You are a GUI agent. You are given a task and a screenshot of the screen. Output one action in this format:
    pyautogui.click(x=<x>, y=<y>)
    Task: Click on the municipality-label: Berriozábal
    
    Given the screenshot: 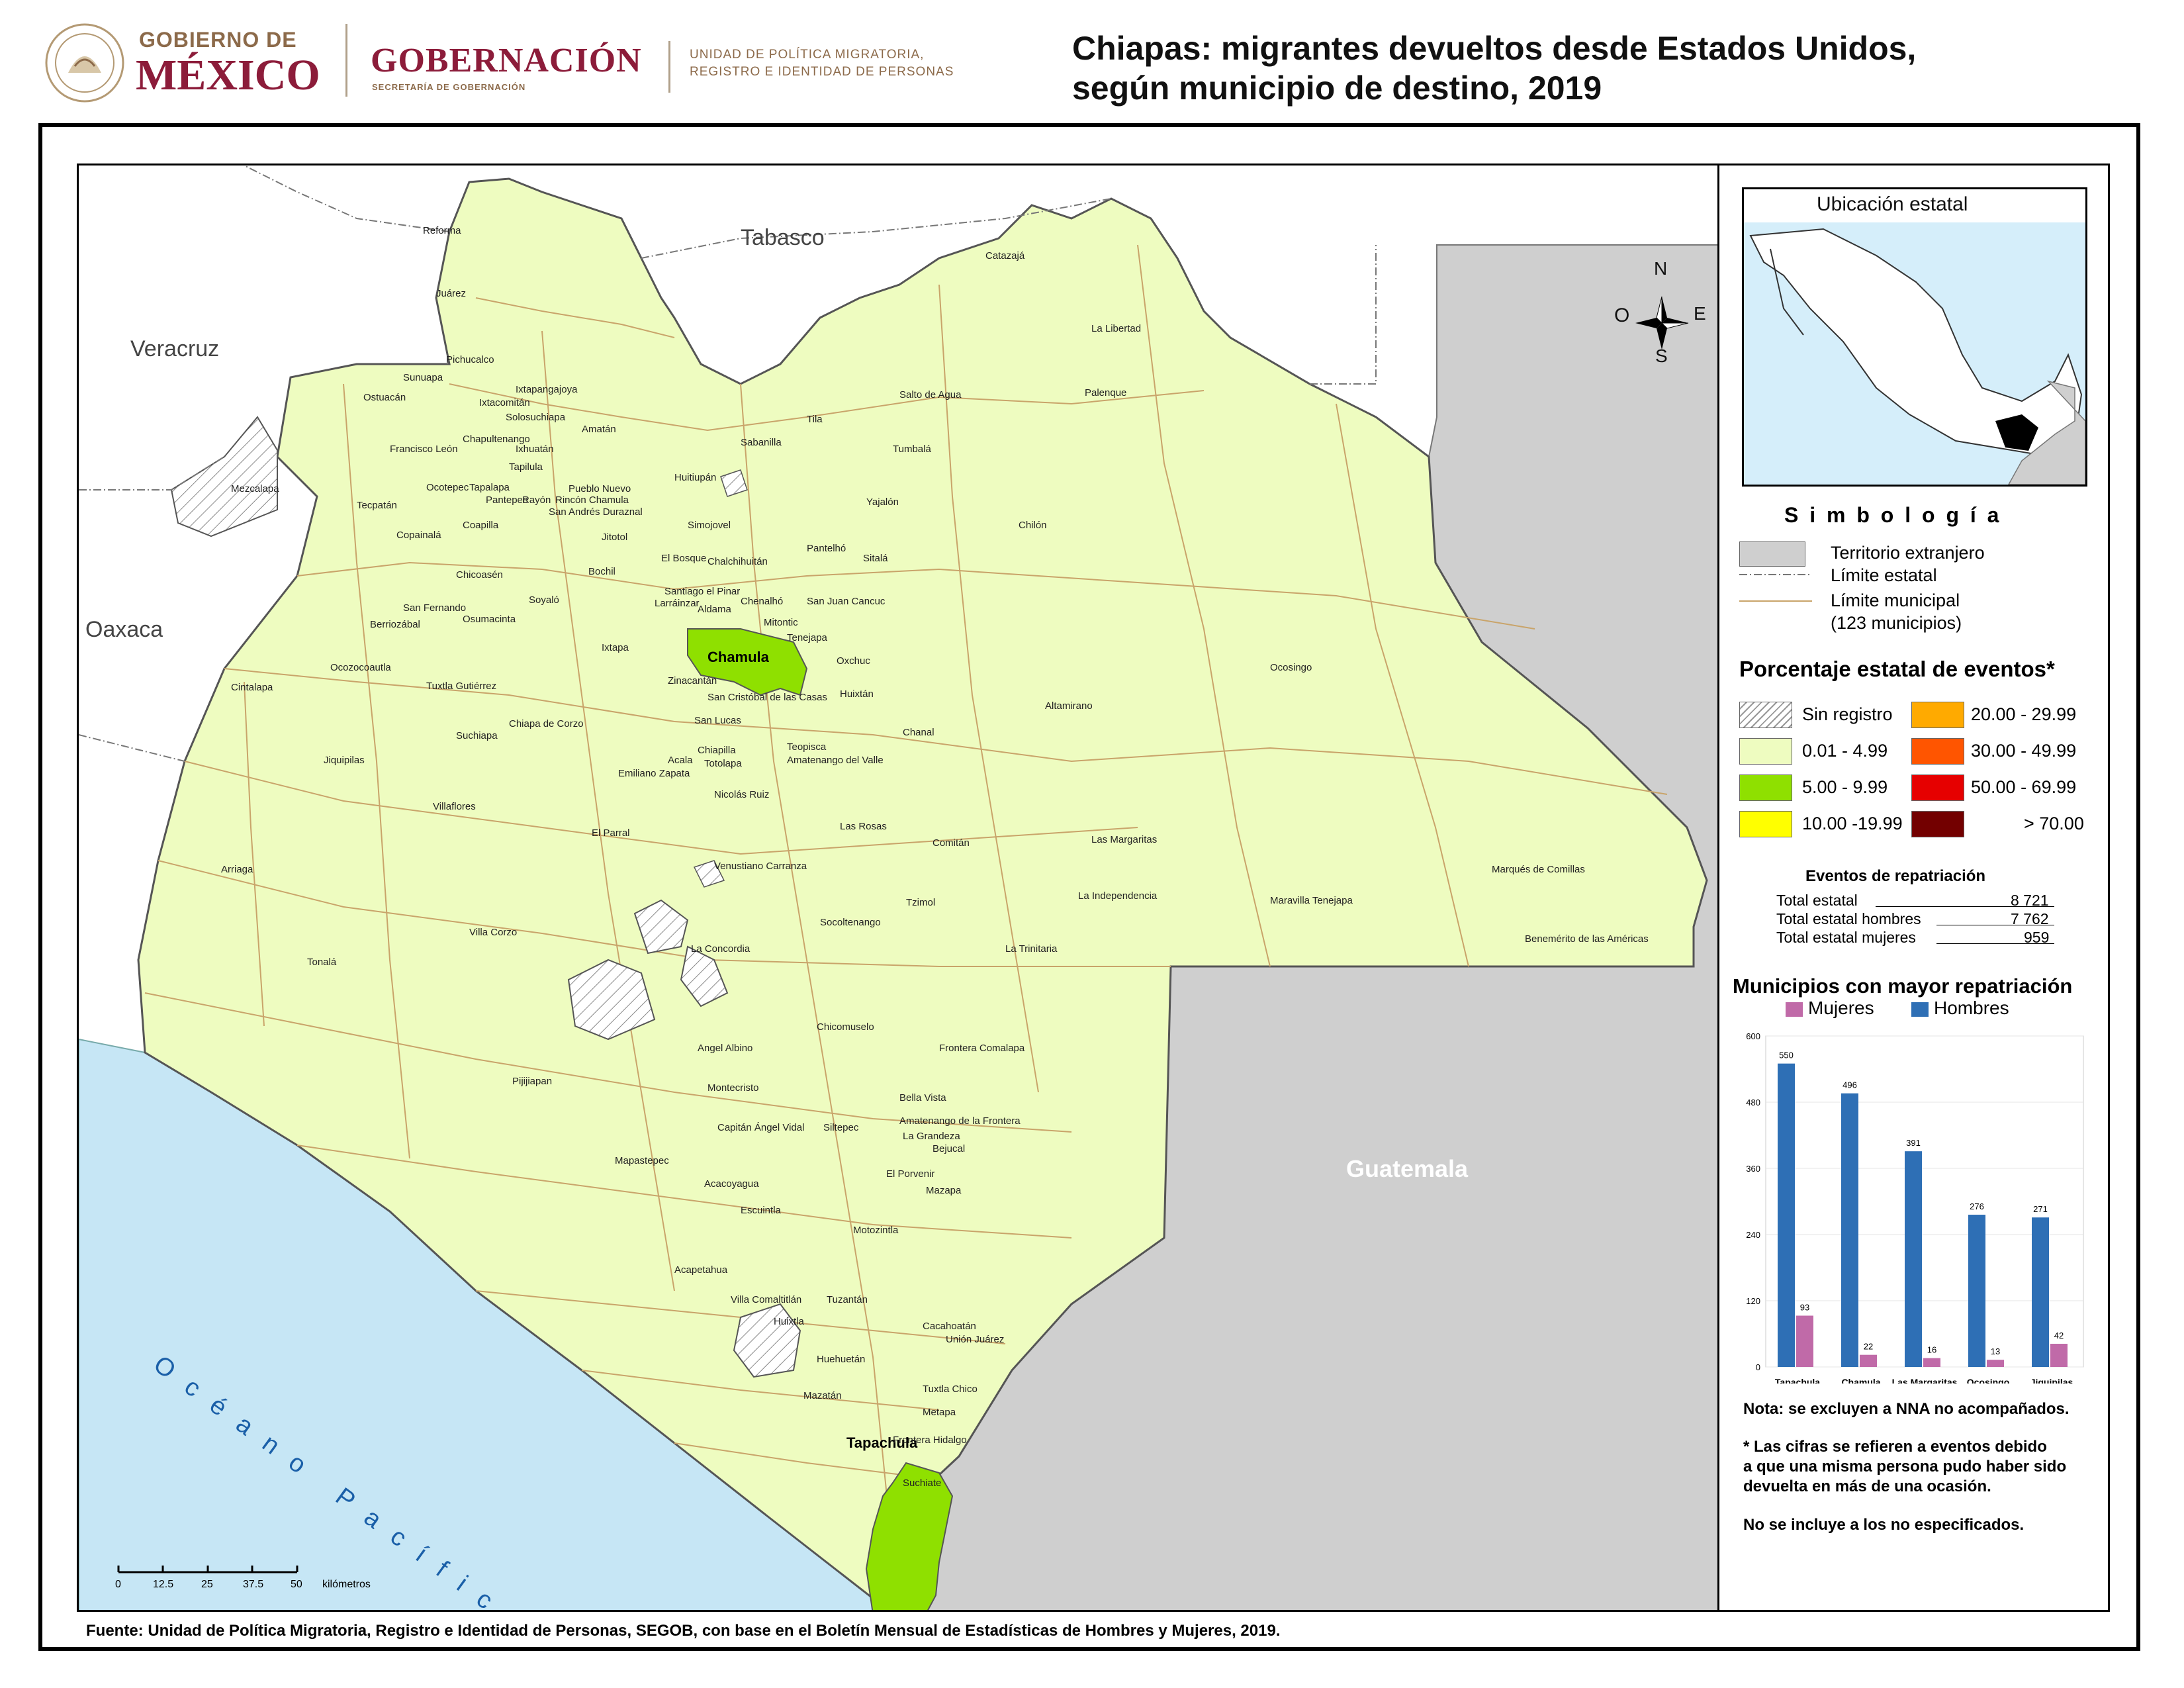 What is the action you would take?
    pyautogui.click(x=395, y=624)
    